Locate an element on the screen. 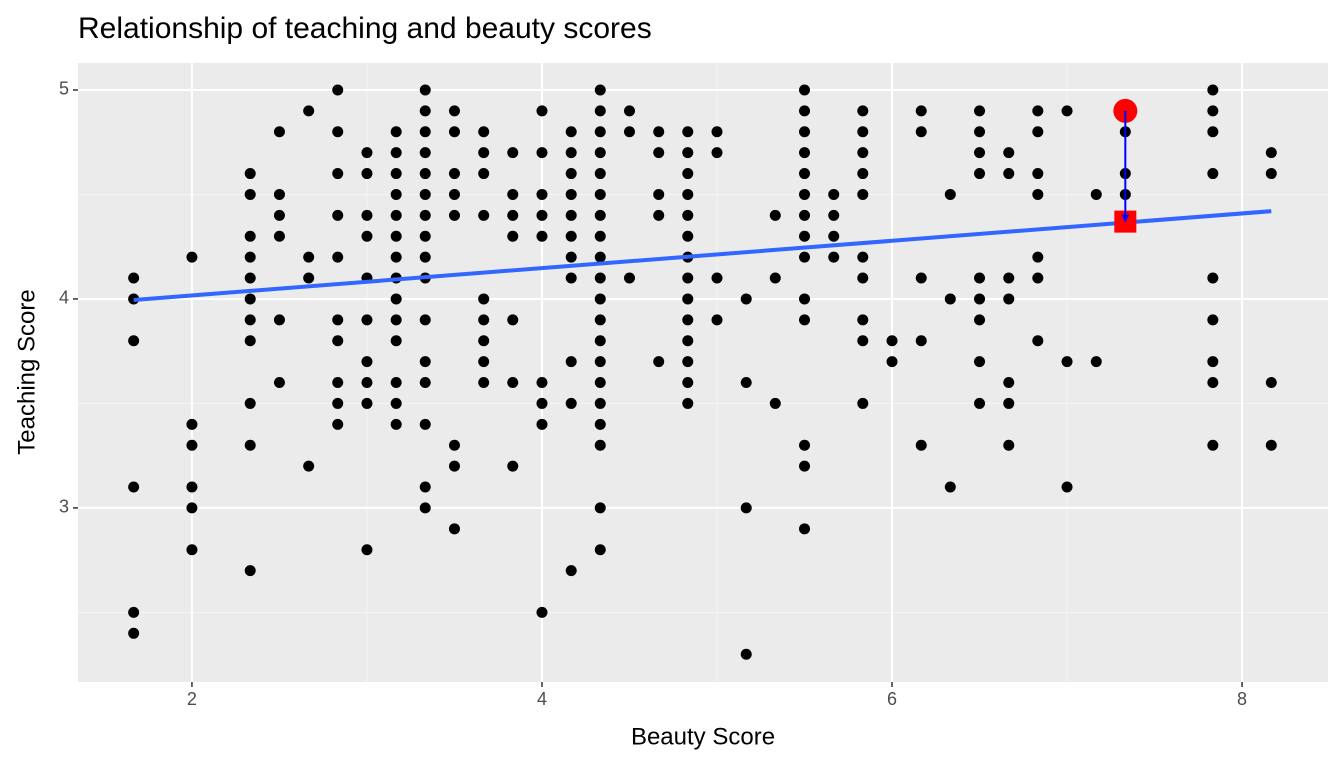  x-tick-label: 2 is located at coordinates (192, 699).